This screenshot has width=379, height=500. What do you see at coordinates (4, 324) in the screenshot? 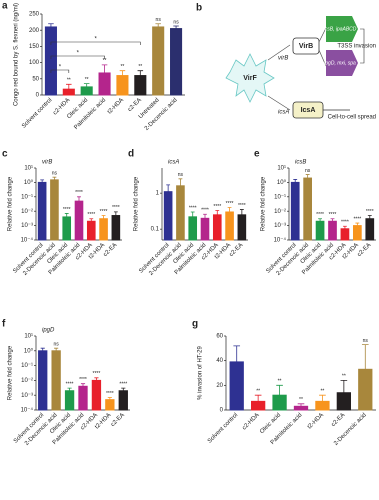
I see `panel-label: f` at bounding box center [4, 324].